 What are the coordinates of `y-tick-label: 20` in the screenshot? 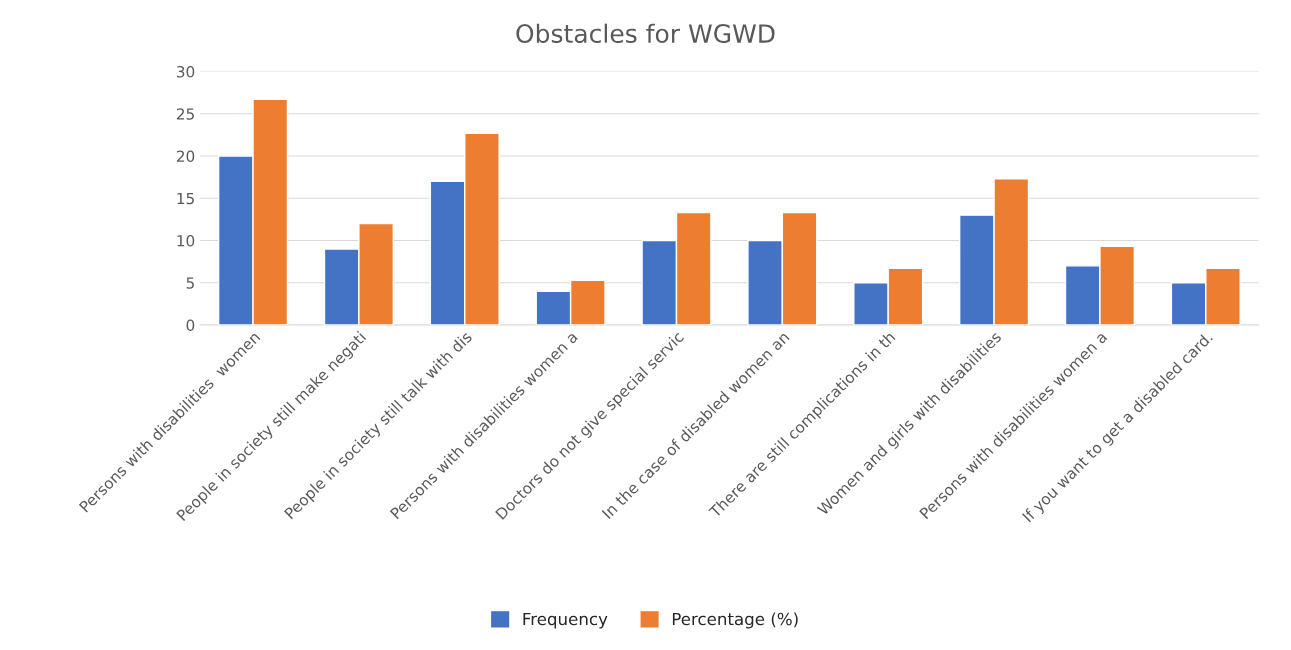 It's located at (185, 156).